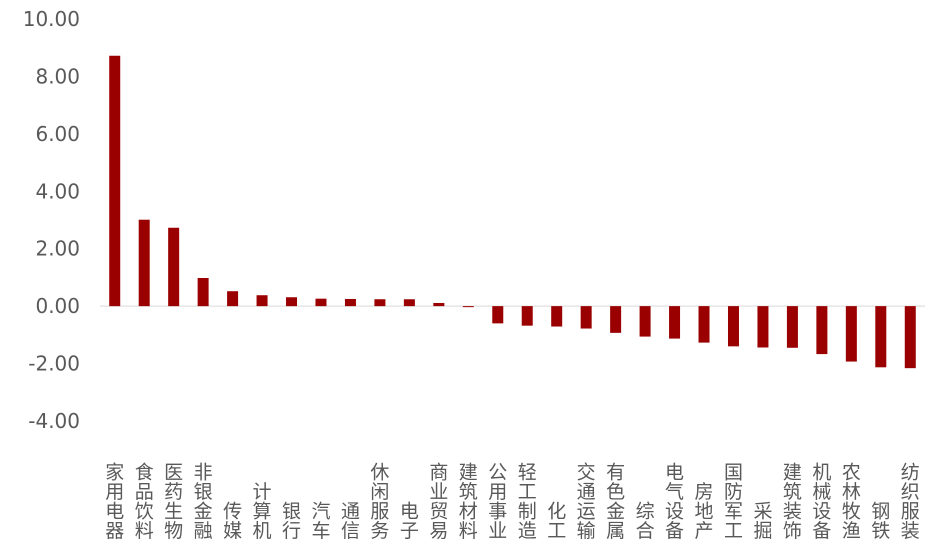 Image resolution: width=931 pixels, height=548 pixels. Describe the element at coordinates (468, 502) in the screenshot. I see `x-tick-label: 建筑材料` at that location.